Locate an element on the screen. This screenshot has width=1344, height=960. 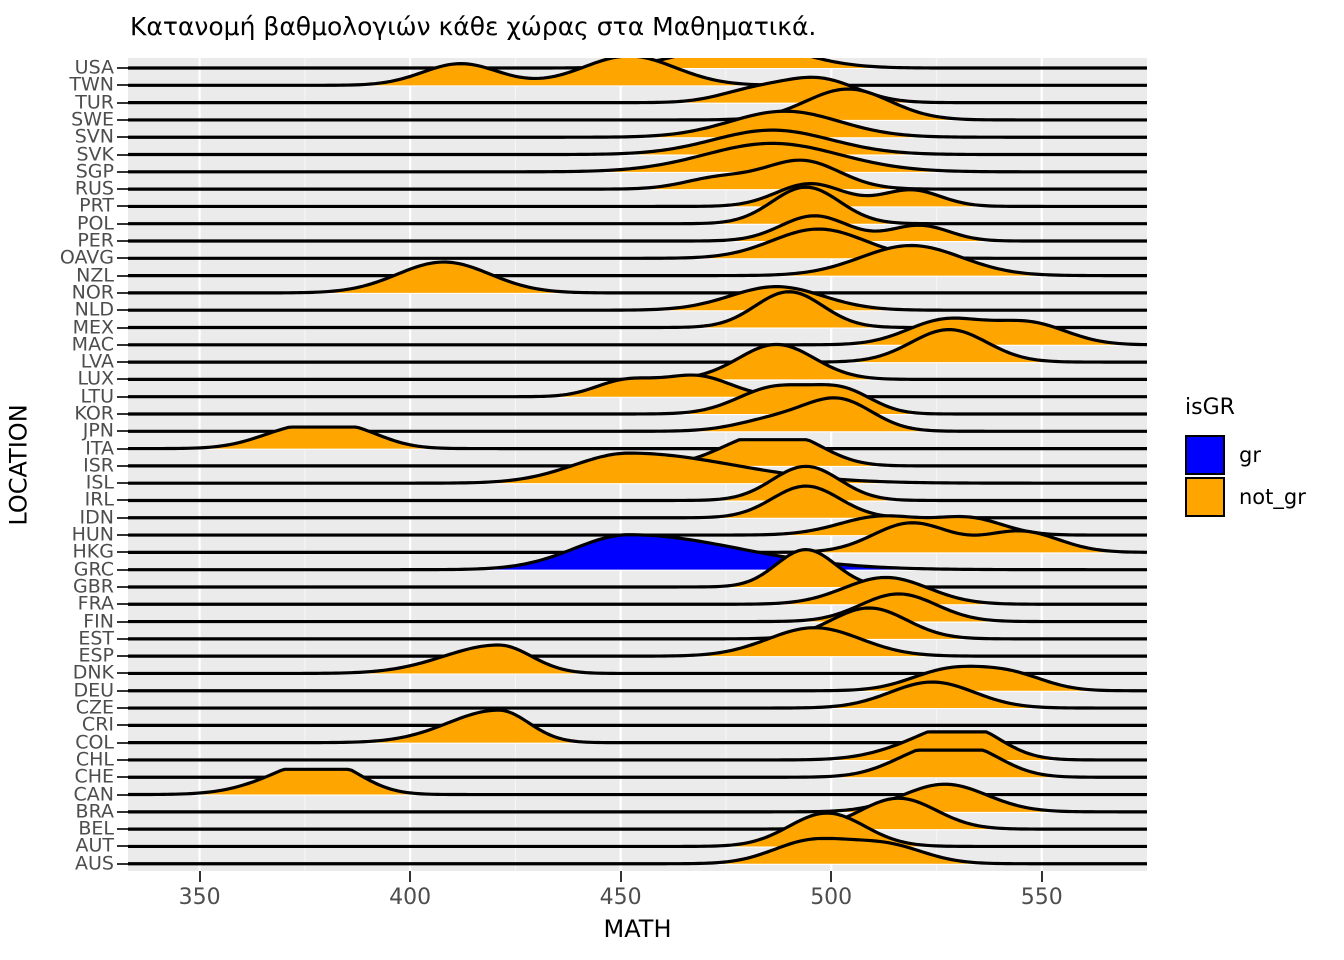
ridge-line-aus is located at coordinates (637, 851).